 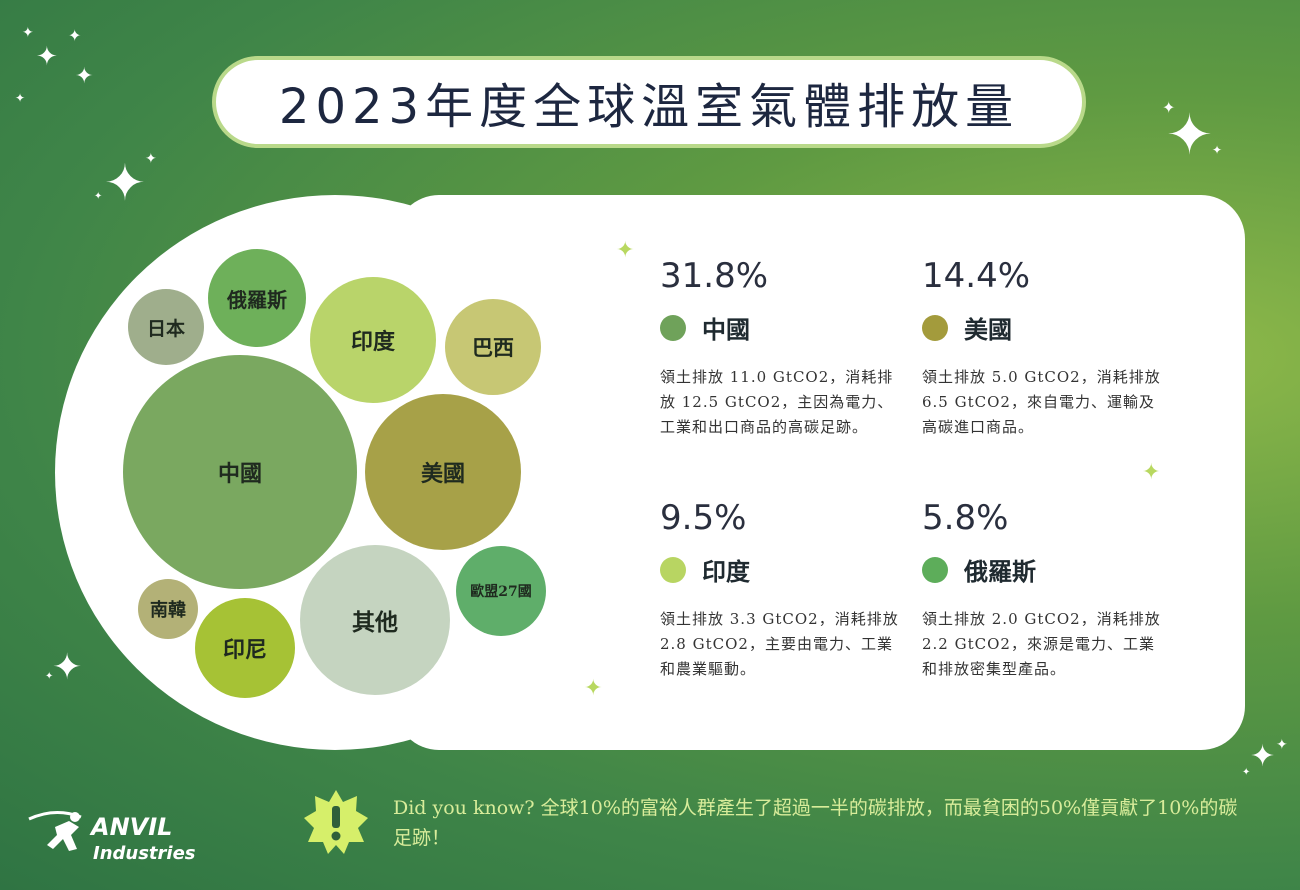 What do you see at coordinates (373, 340) in the screenshot?
I see `bubble-india: 印度` at bounding box center [373, 340].